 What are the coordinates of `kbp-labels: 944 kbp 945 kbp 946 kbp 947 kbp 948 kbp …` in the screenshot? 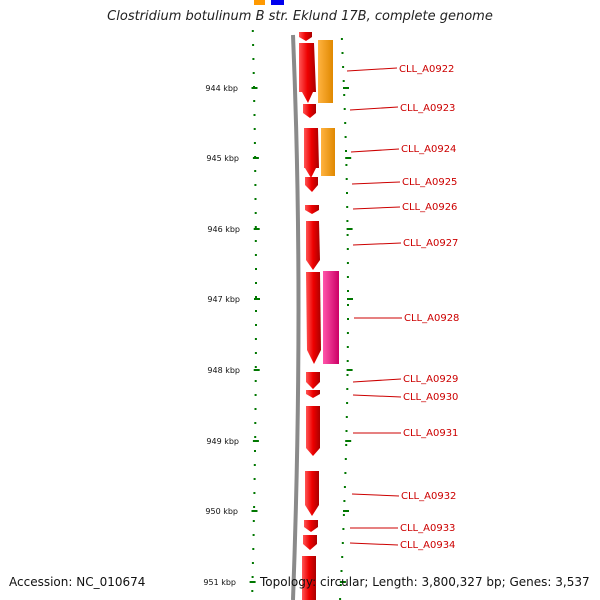 It's located at (221, 335).